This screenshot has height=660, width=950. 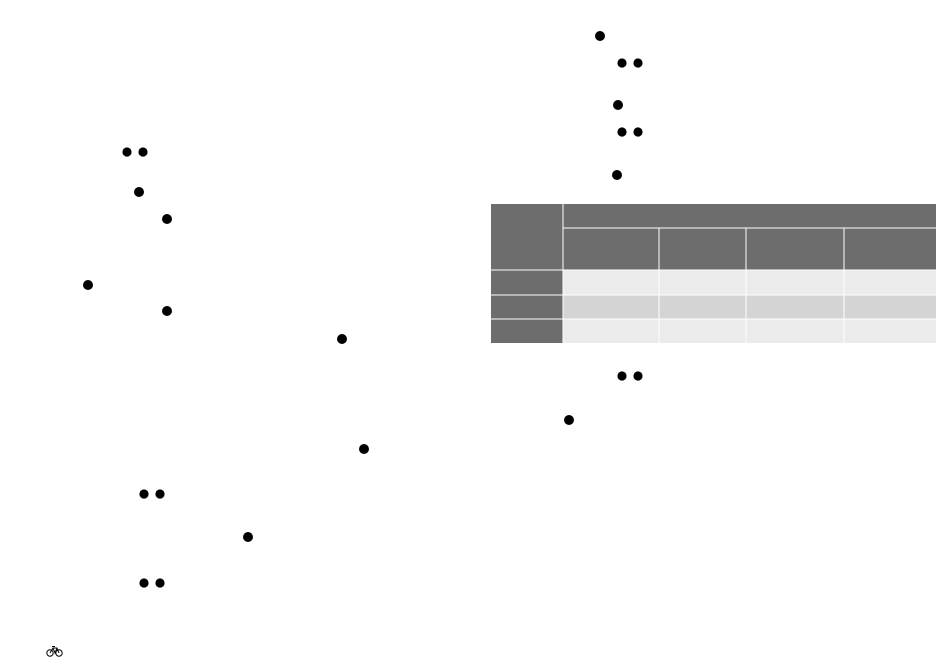 What do you see at coordinates (527, 306) in the screenshot?
I see `table-row-header` at bounding box center [527, 306].